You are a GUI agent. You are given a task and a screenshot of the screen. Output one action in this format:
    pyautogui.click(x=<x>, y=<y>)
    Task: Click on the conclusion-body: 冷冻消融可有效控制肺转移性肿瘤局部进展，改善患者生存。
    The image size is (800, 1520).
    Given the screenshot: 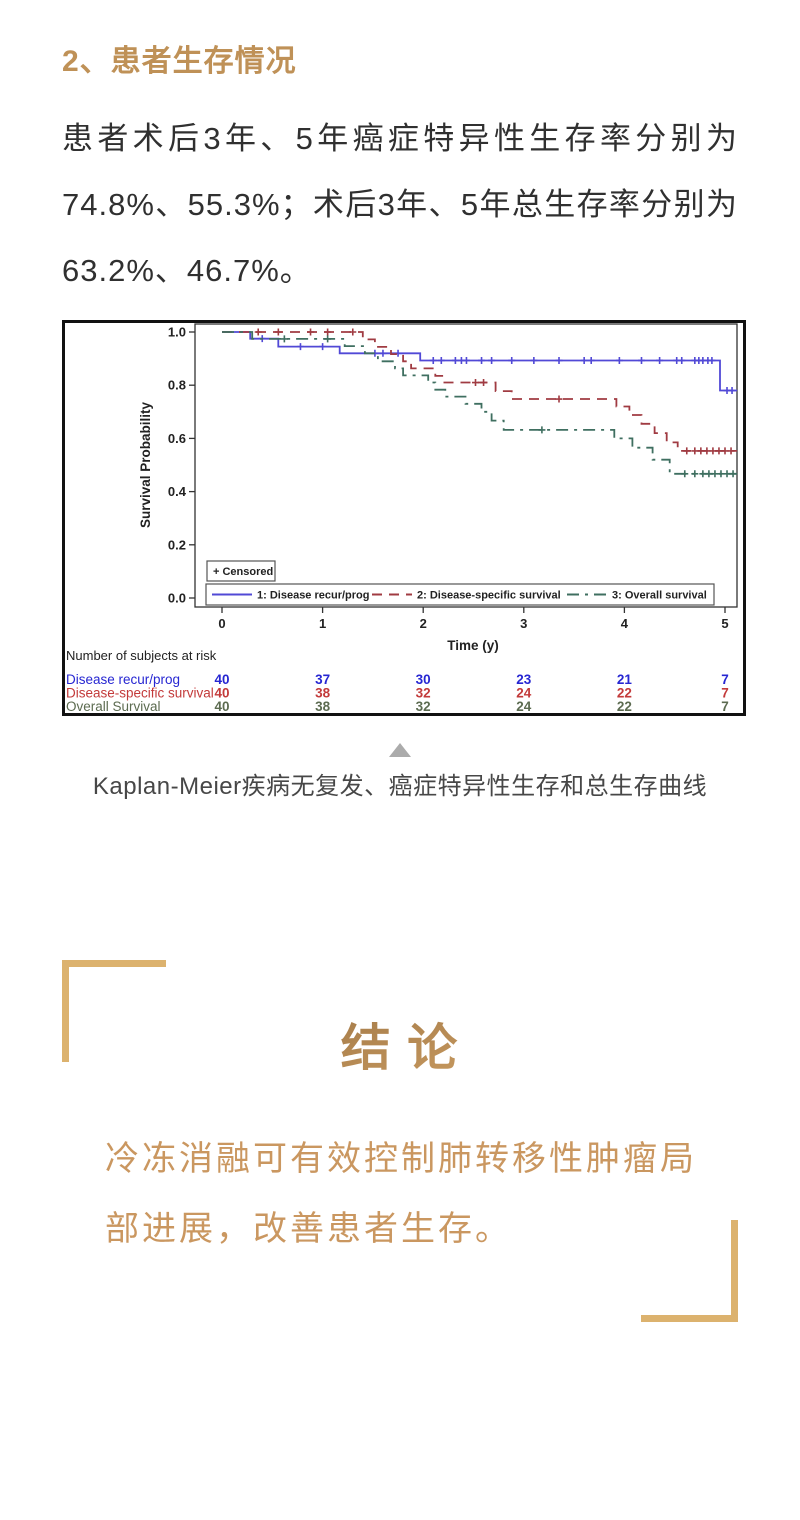 What is the action you would take?
    pyautogui.click(x=401, y=1194)
    